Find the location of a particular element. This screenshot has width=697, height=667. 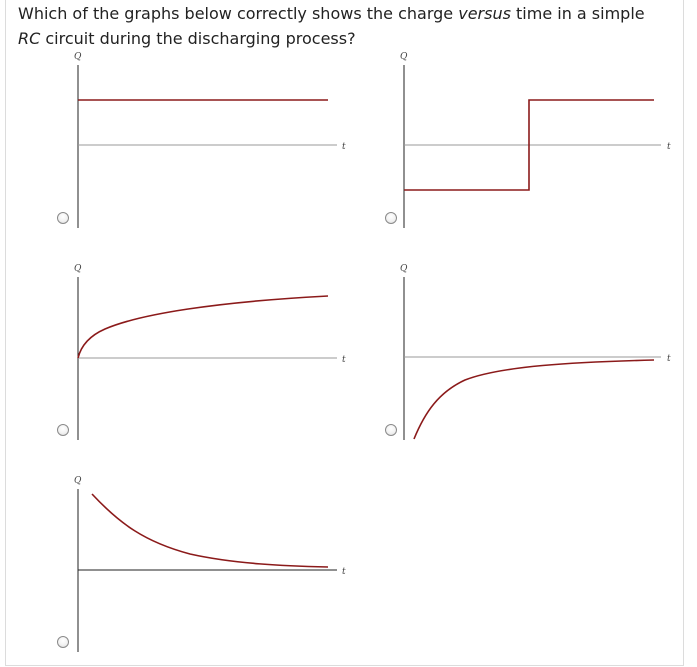

graph-b: Q t is located at coordinates (535, 140).